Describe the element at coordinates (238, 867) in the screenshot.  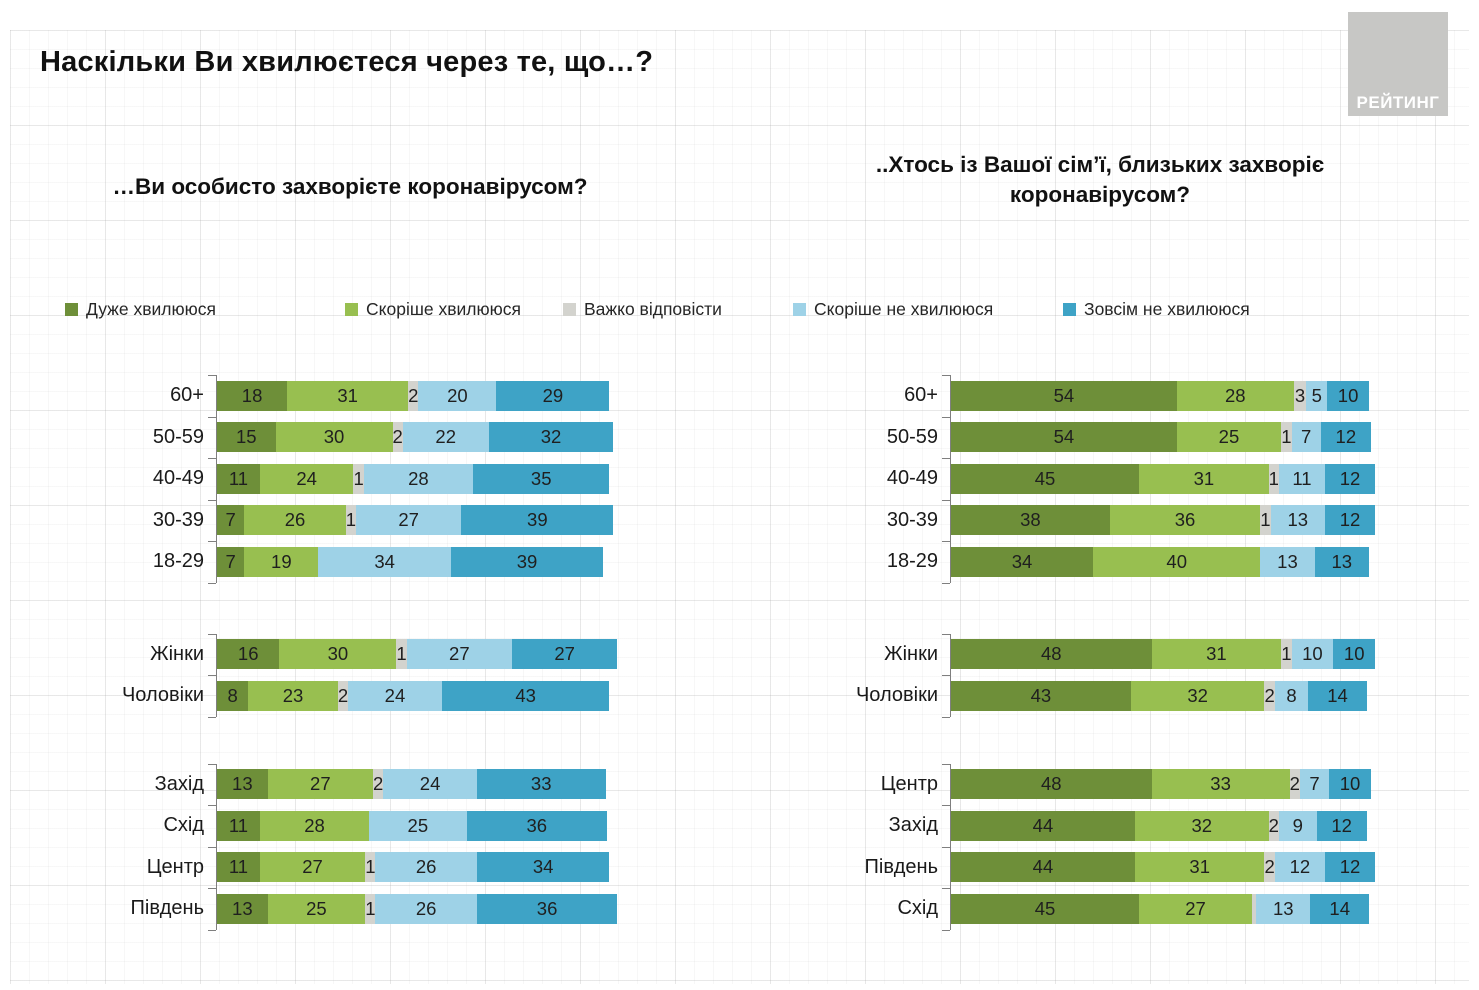
I see `bar-segment: 11` at that location.